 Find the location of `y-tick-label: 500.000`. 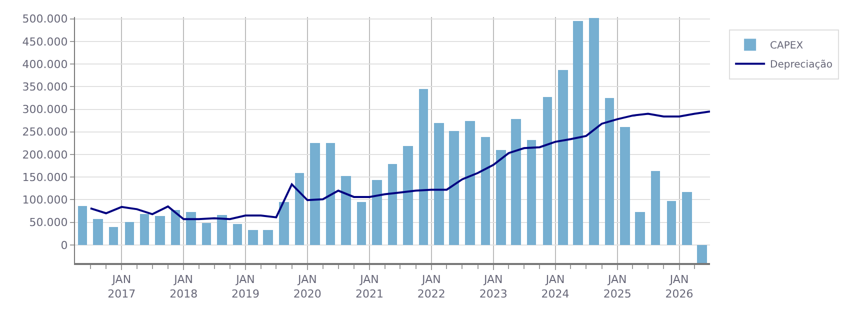

y-tick-label: 500.000 is located at coordinates (45, 19).